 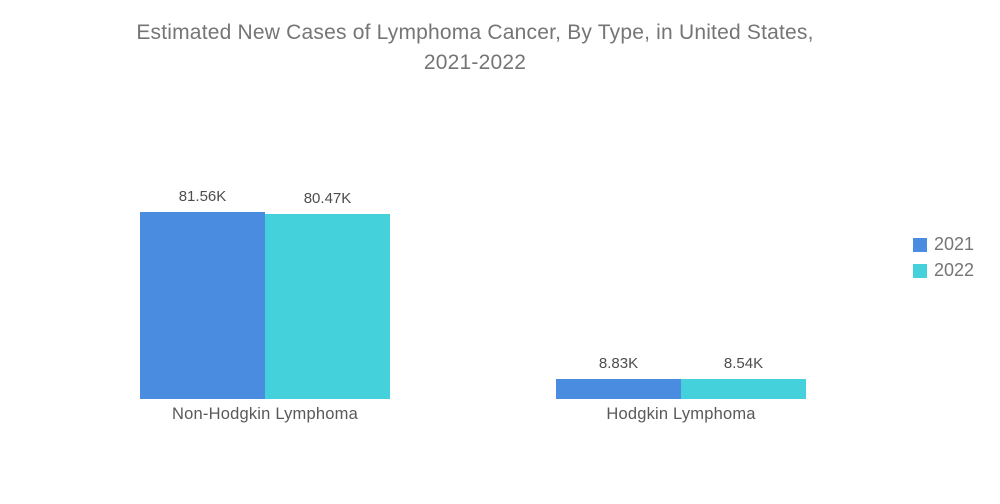 I want to click on category-label-hodgkin-lymphoma: Hodgkin Lymphoma, so click(x=681, y=414).